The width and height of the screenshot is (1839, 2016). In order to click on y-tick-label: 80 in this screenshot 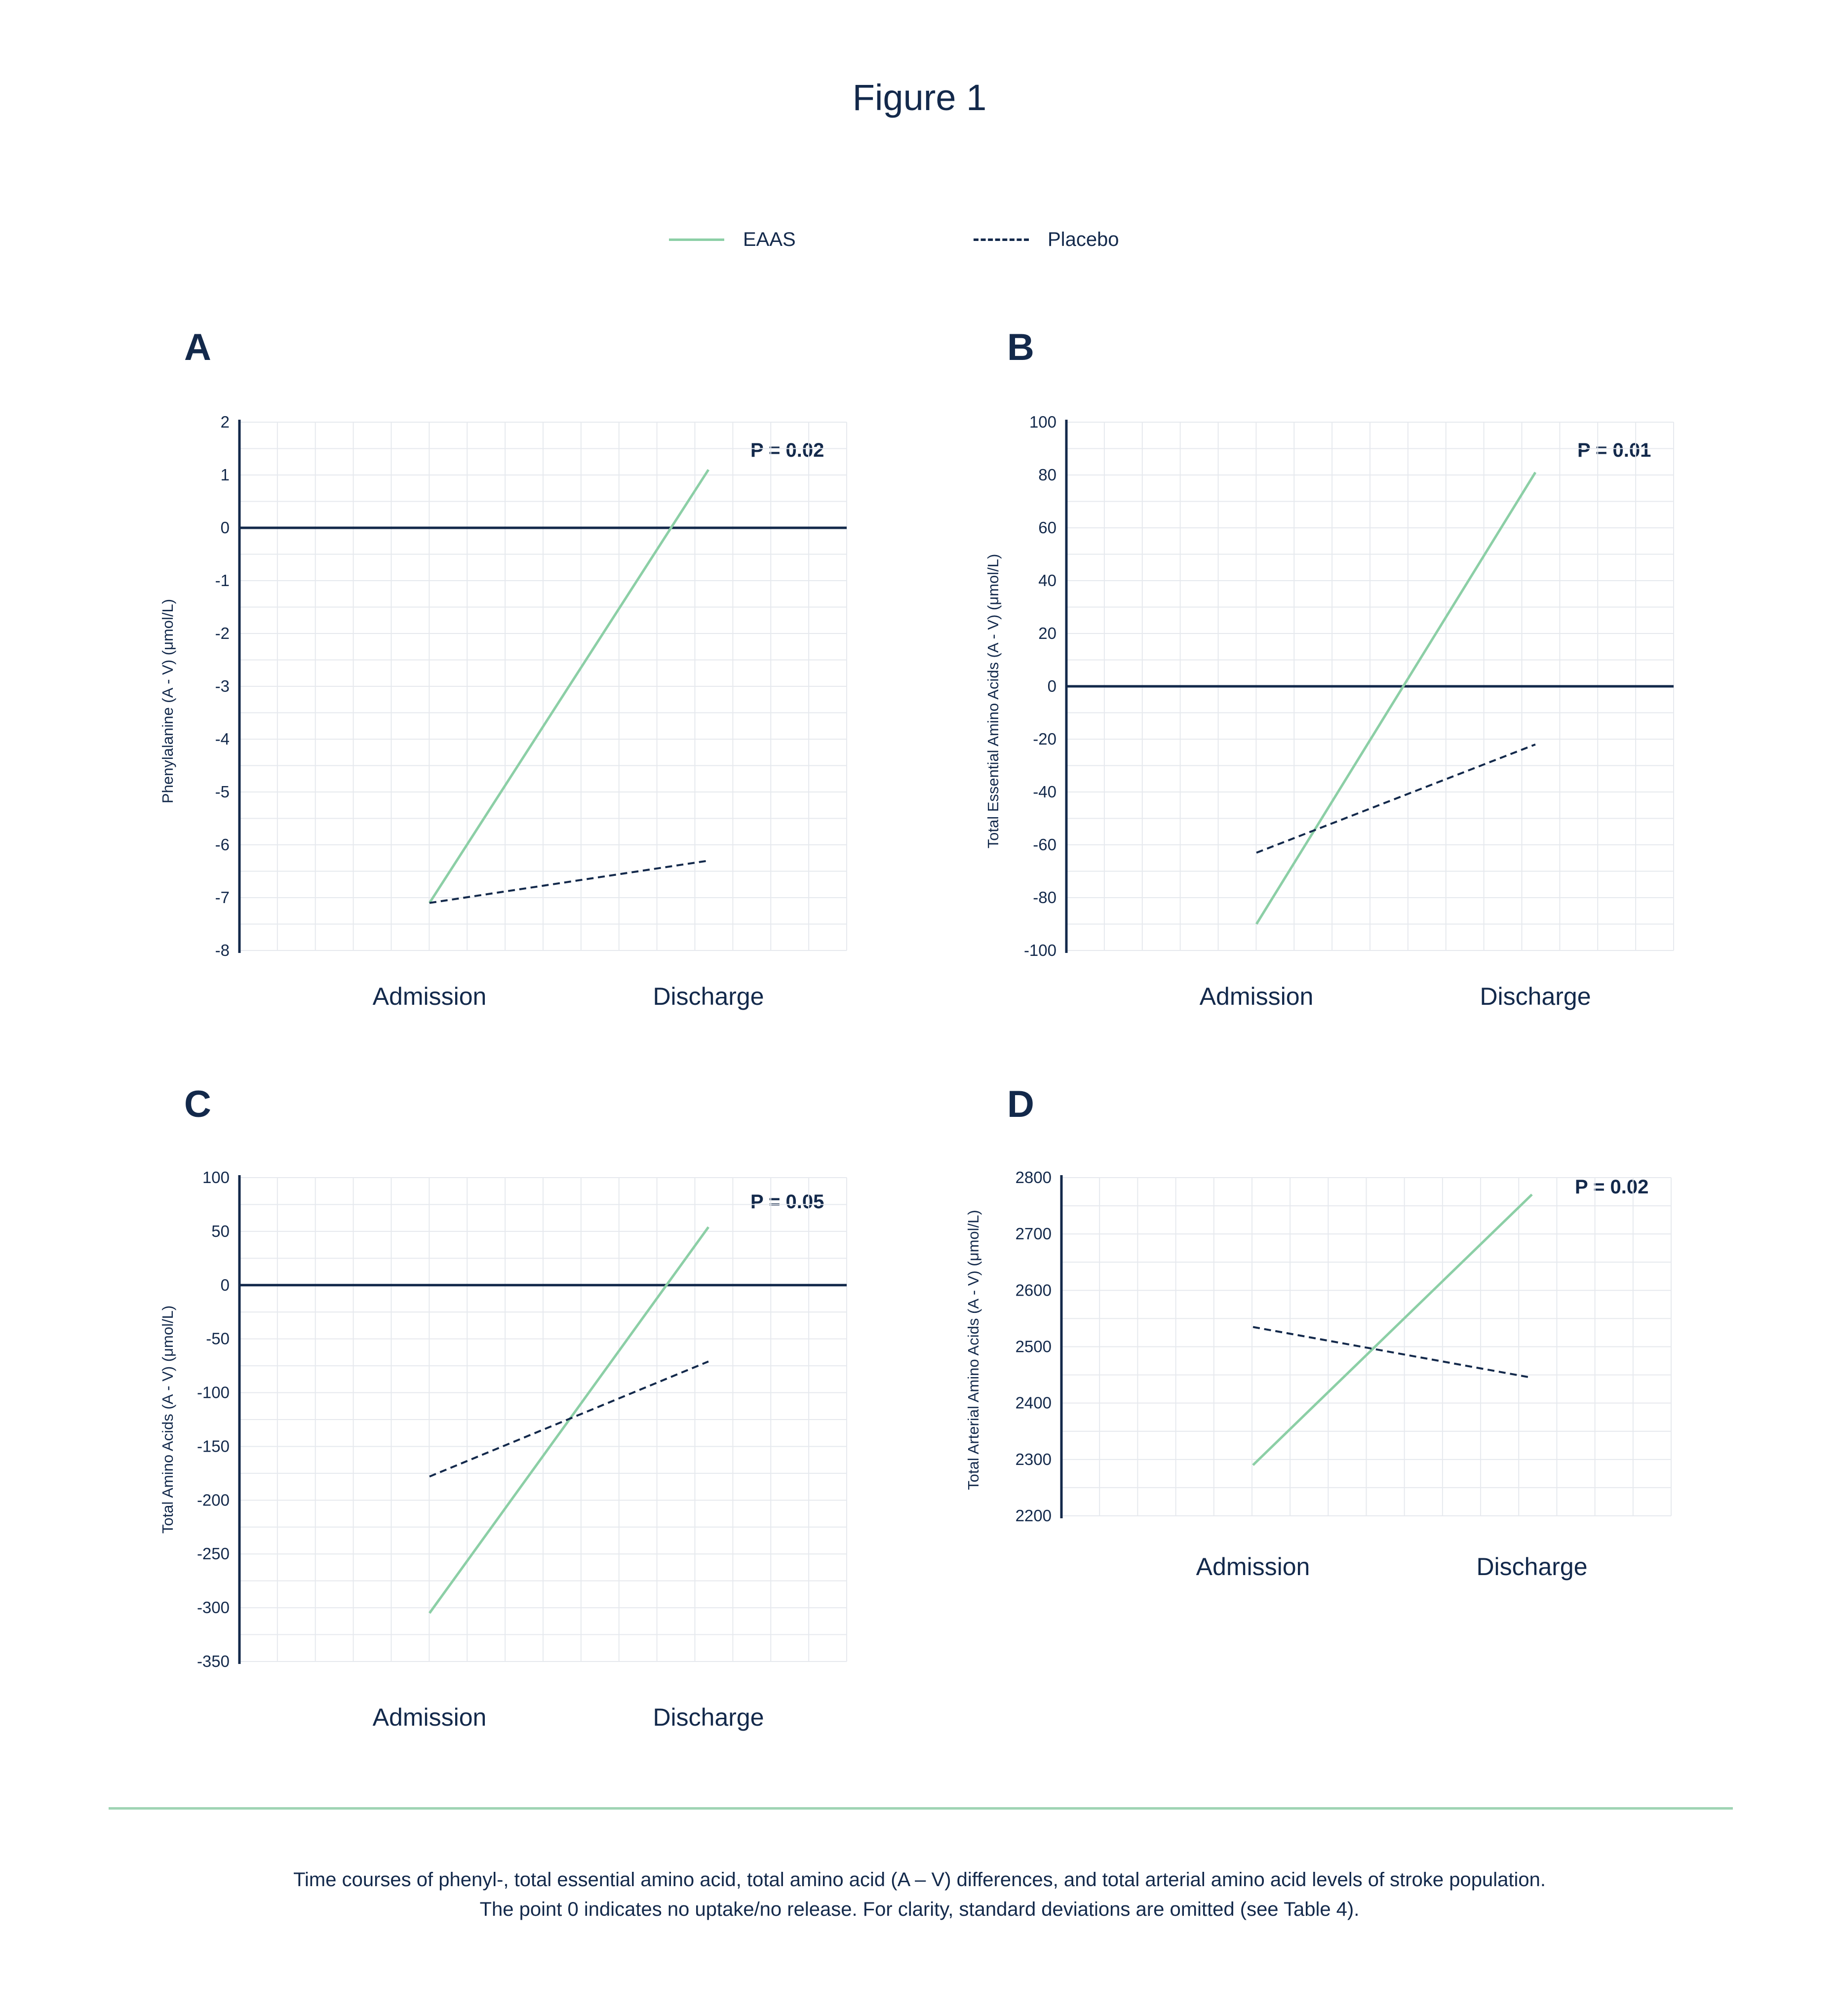, I will do `click(1047, 475)`.